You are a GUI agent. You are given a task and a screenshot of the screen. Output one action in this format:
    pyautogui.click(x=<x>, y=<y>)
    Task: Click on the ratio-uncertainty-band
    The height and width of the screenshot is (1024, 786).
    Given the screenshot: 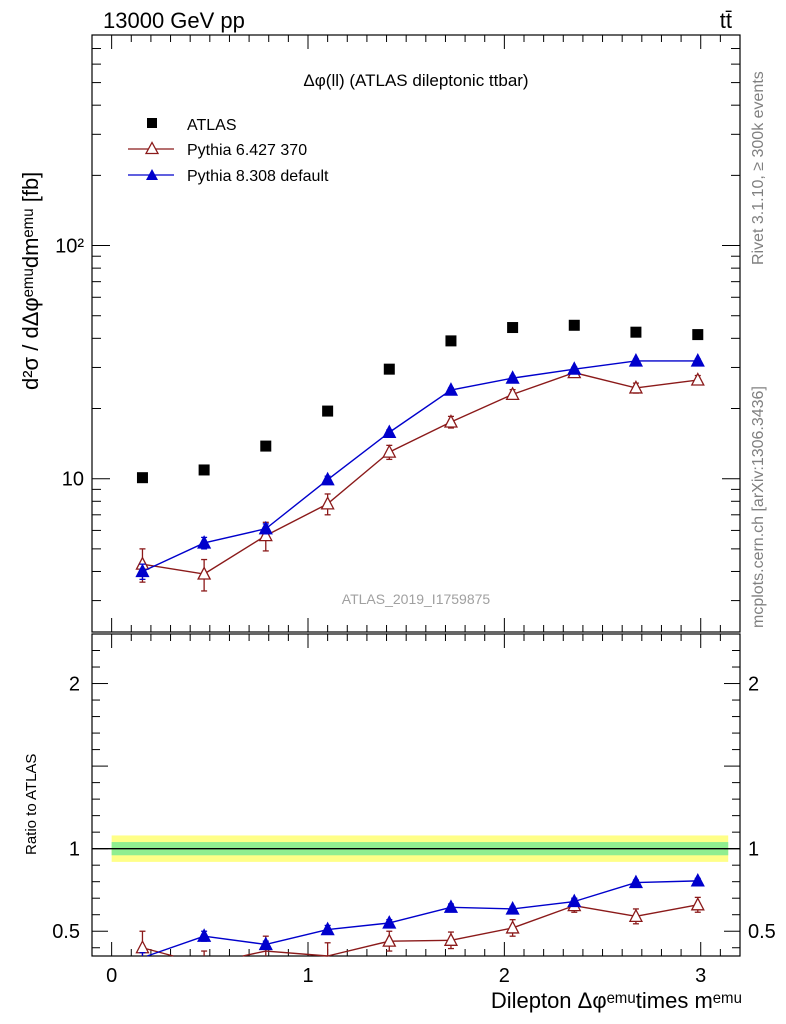 What is the action you would take?
    pyautogui.click(x=416, y=848)
    